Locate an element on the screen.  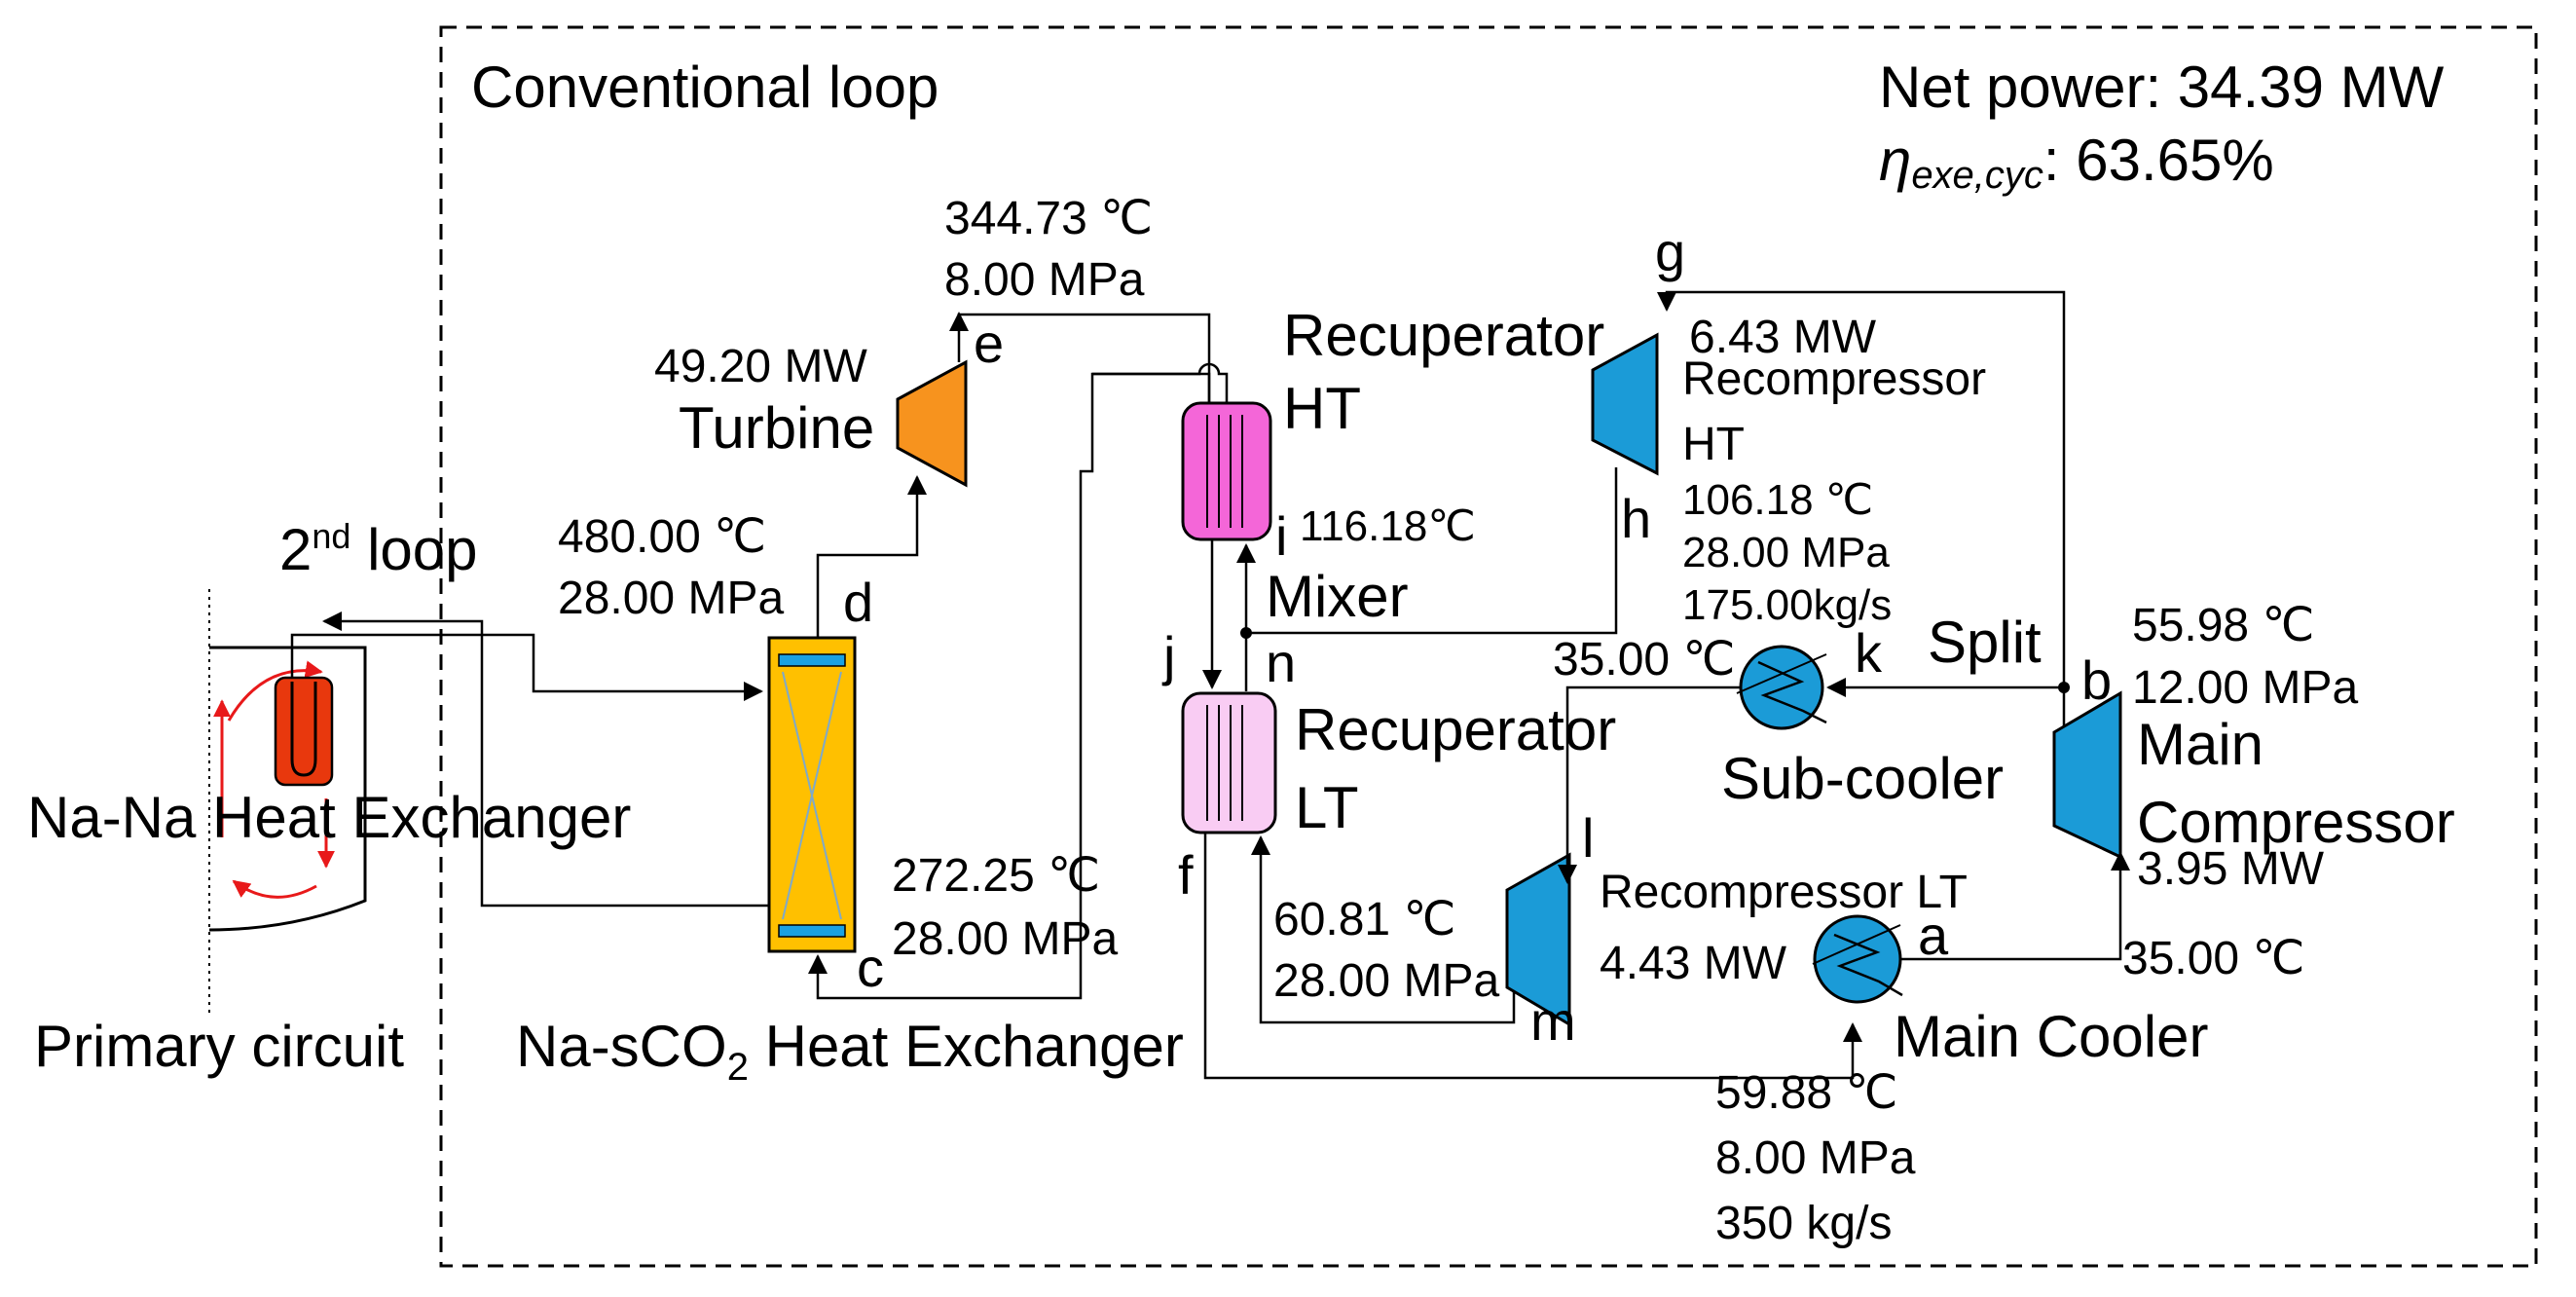
state-f-temp: 59.88 ℃ is located at coordinates (1806, 1093).